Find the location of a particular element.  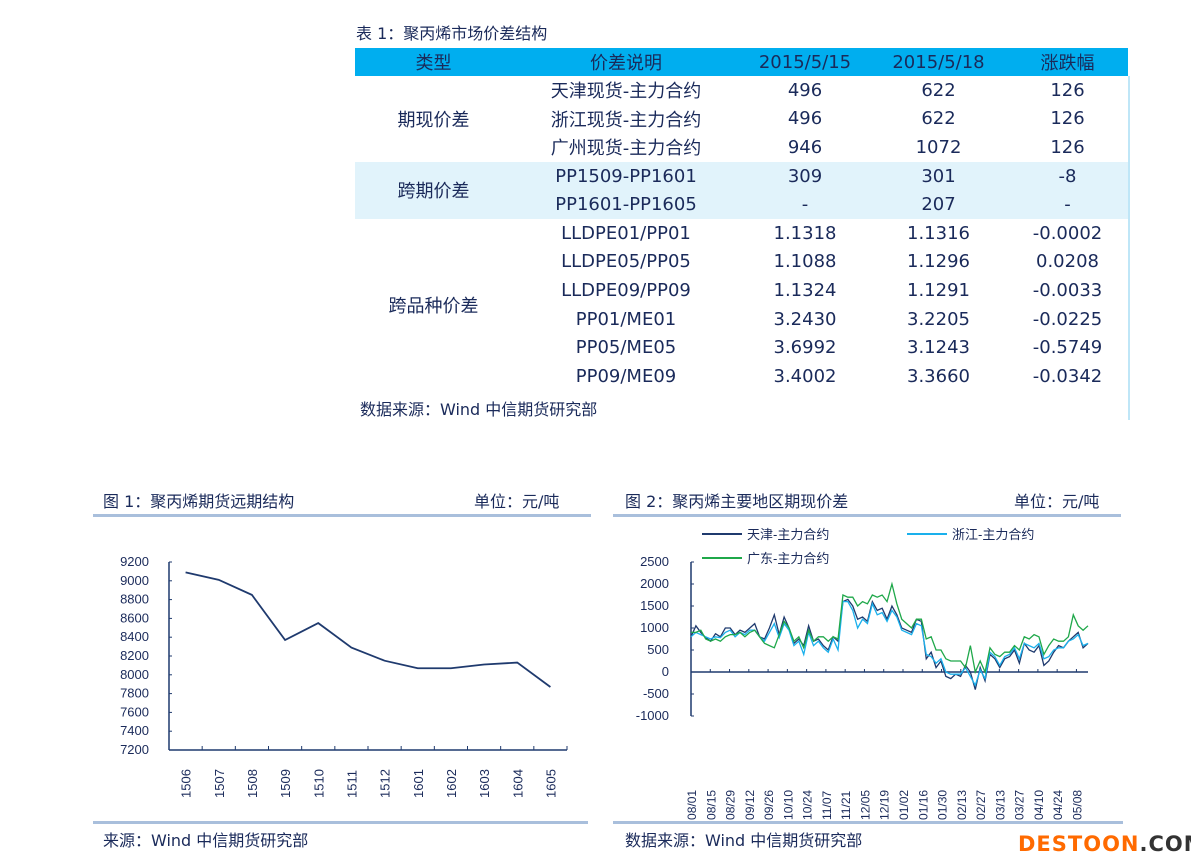

x-tick-label: 2015/03/13 is located at coordinates (1000, 805).